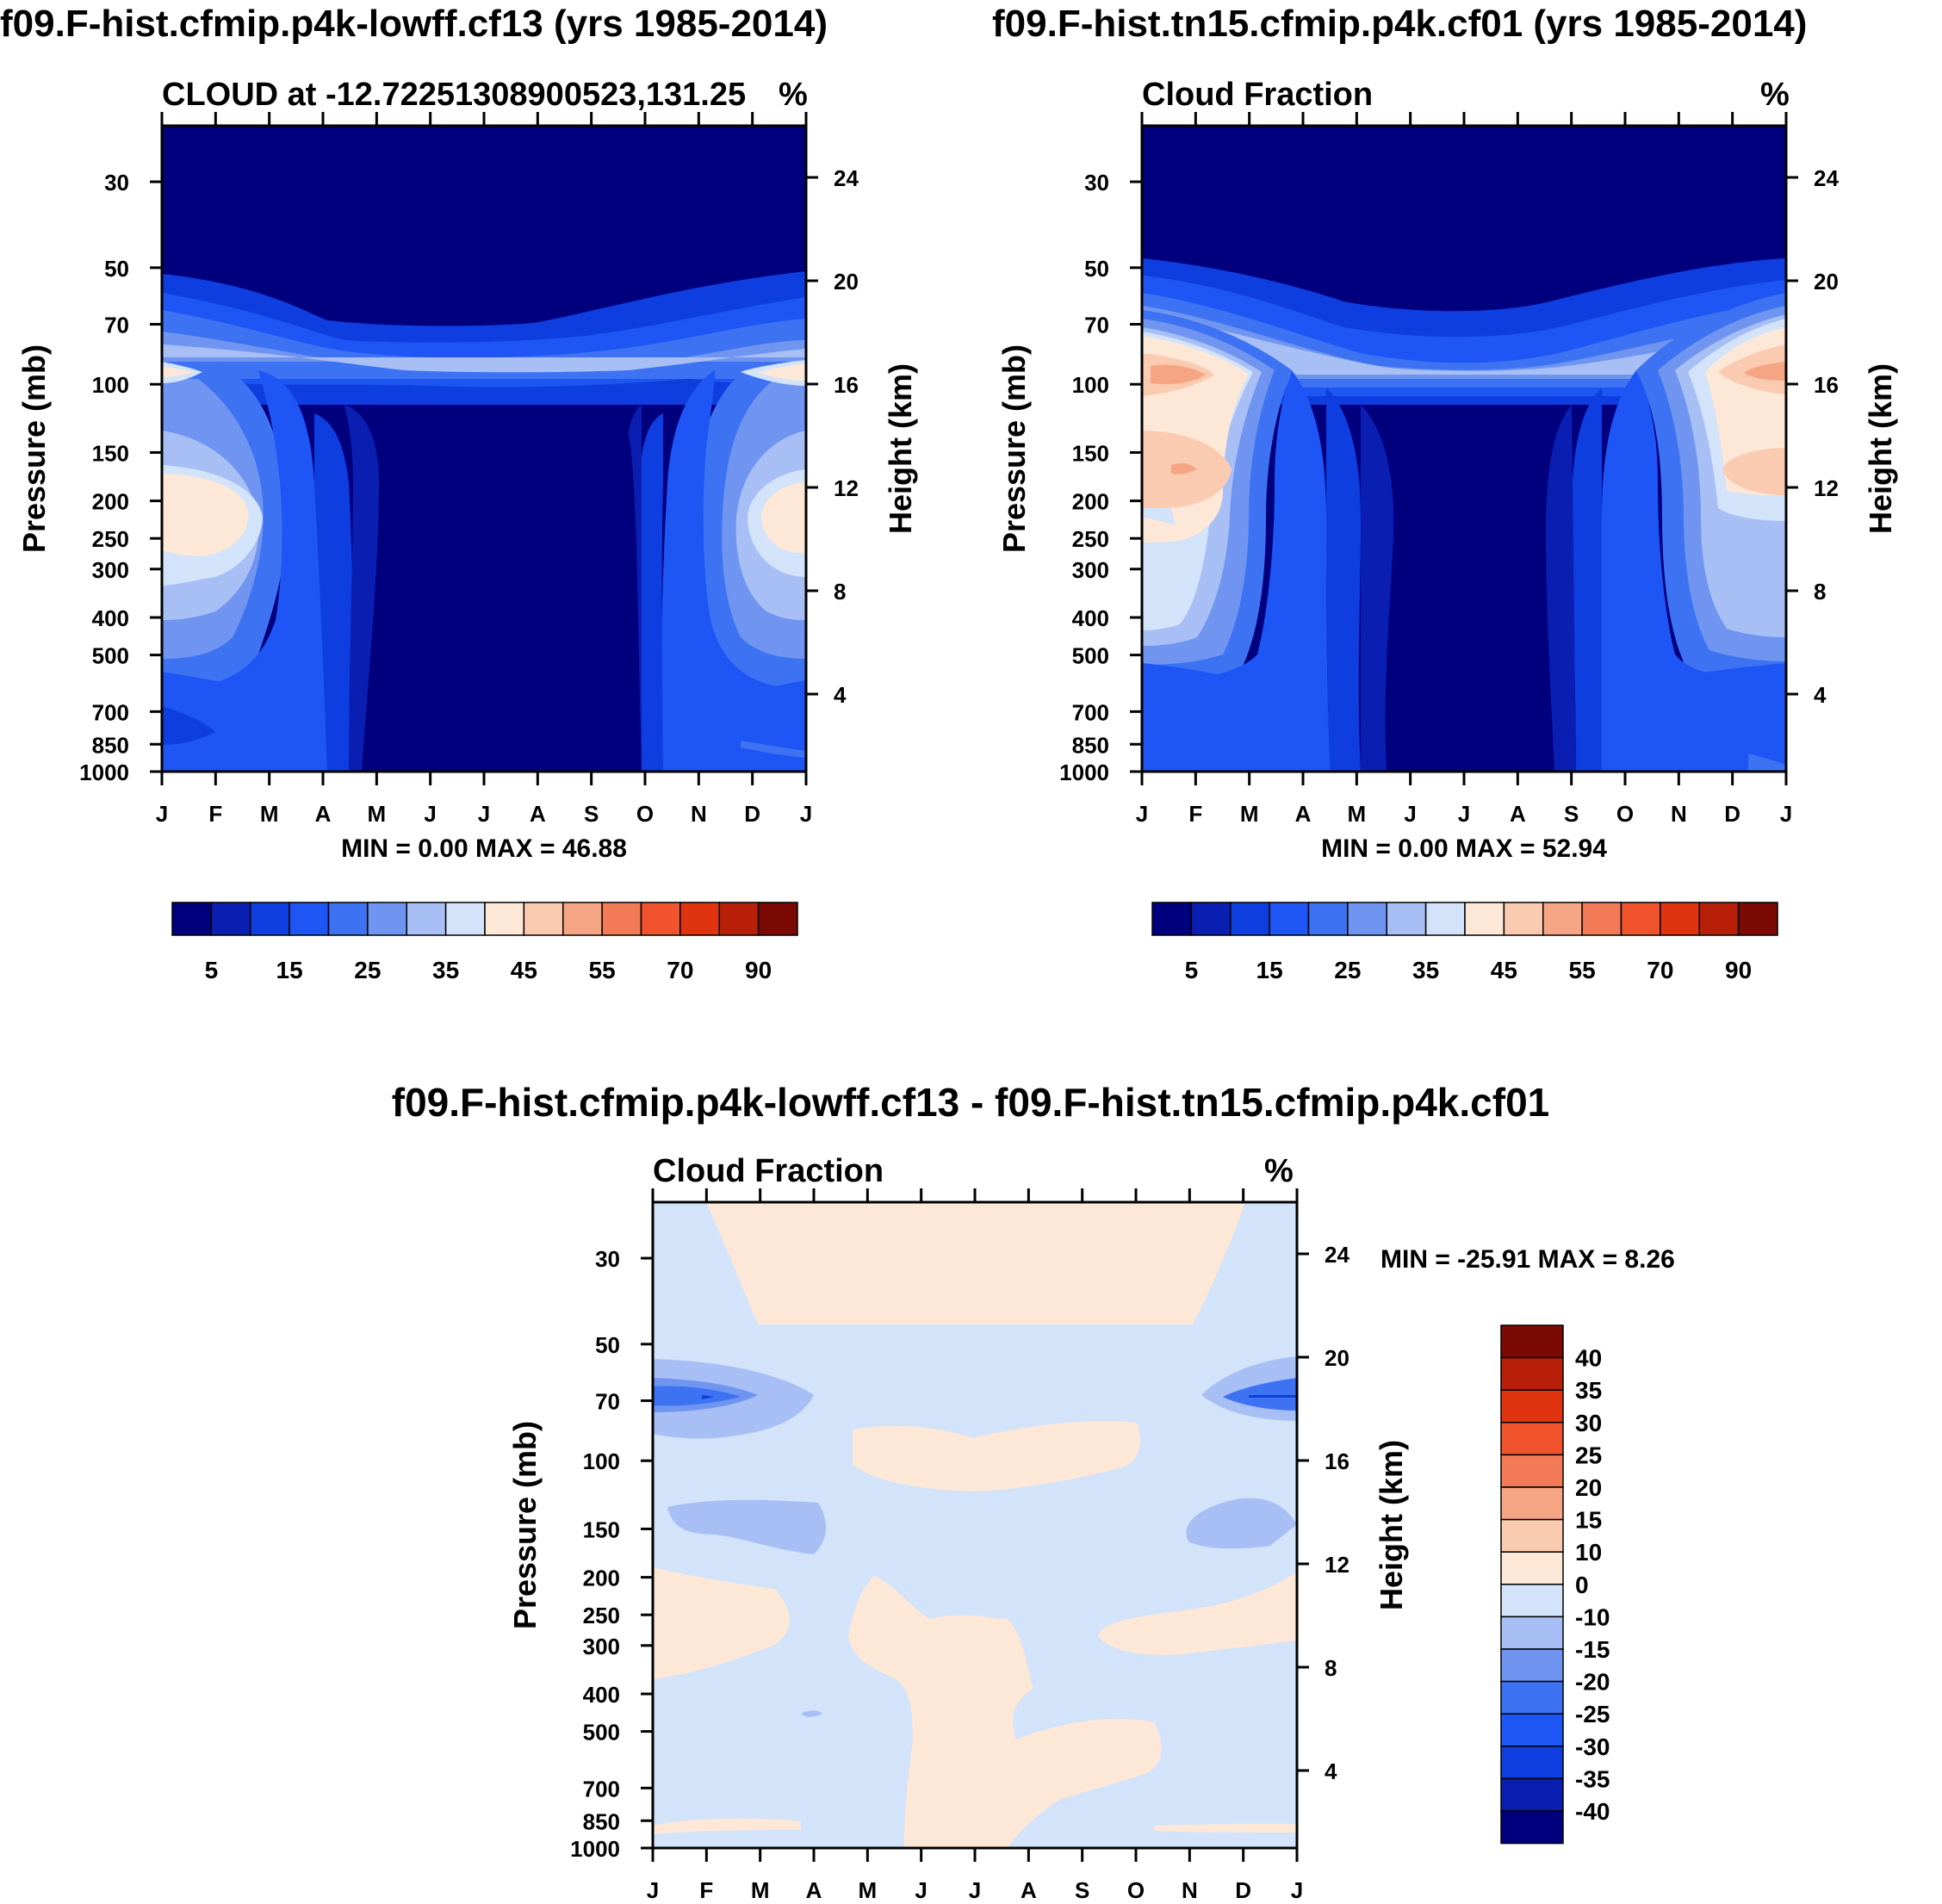 The image size is (1942, 1904). What do you see at coordinates (1592, 1811) in the screenshot?
I see `colorbar-label: -40` at bounding box center [1592, 1811].